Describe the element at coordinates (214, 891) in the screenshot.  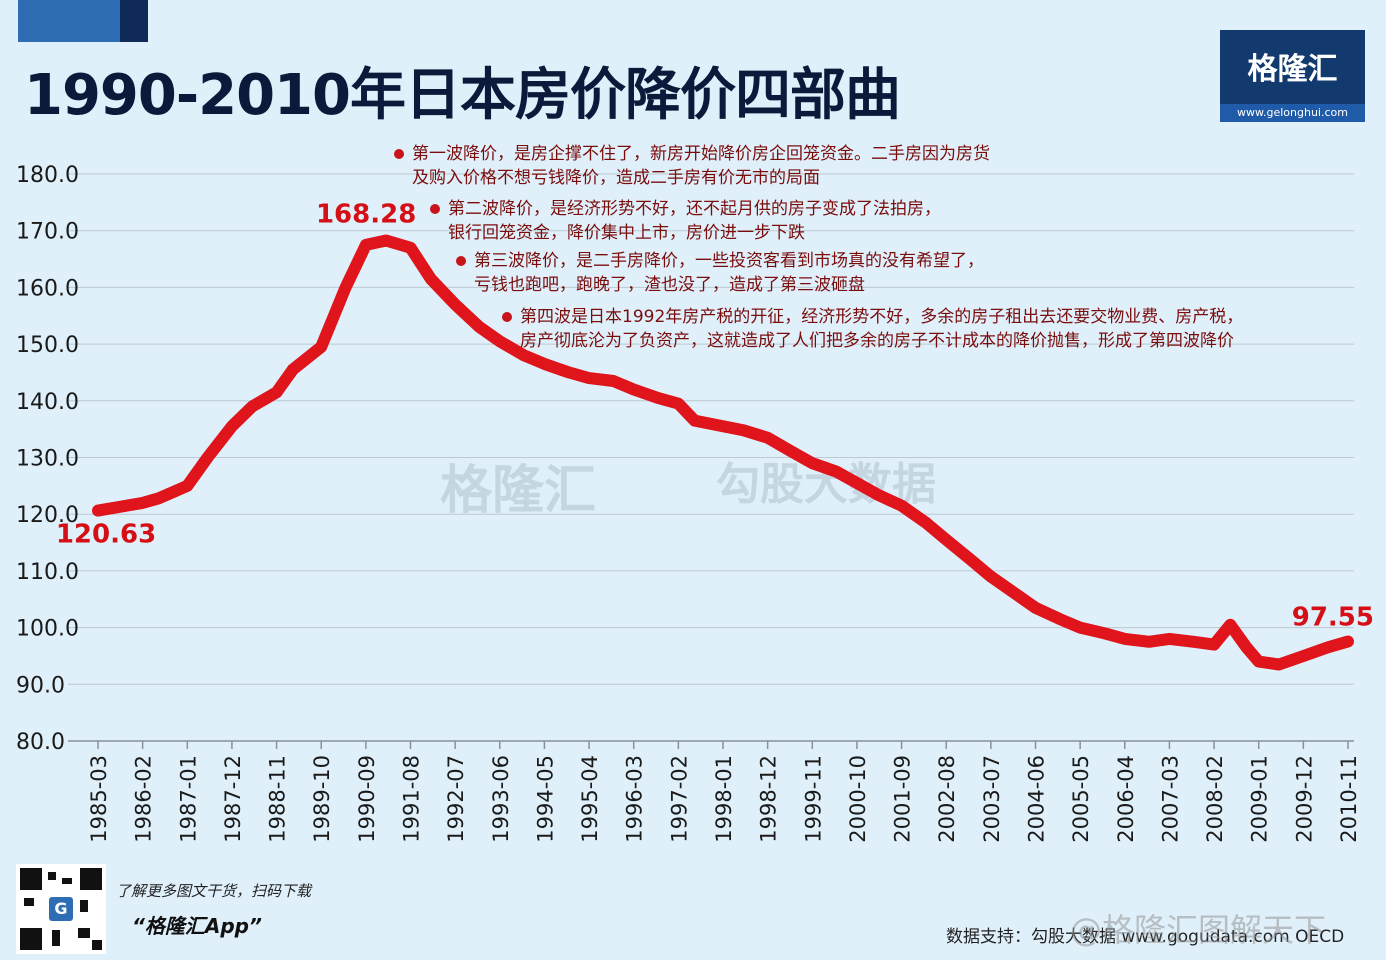
I see `promo-text: 了解更多图文干货，扫码下载` at that location.